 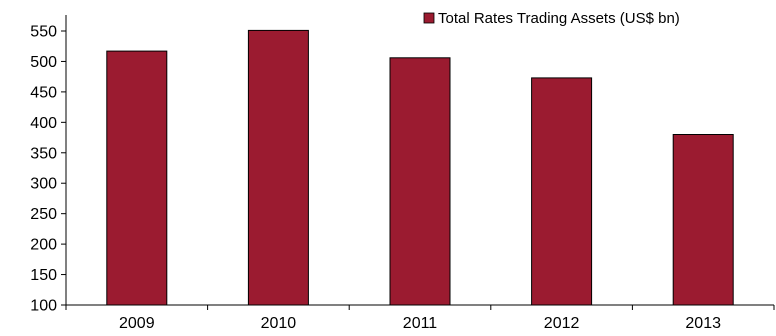 I want to click on y-tick-label: 400, so click(x=43, y=123).